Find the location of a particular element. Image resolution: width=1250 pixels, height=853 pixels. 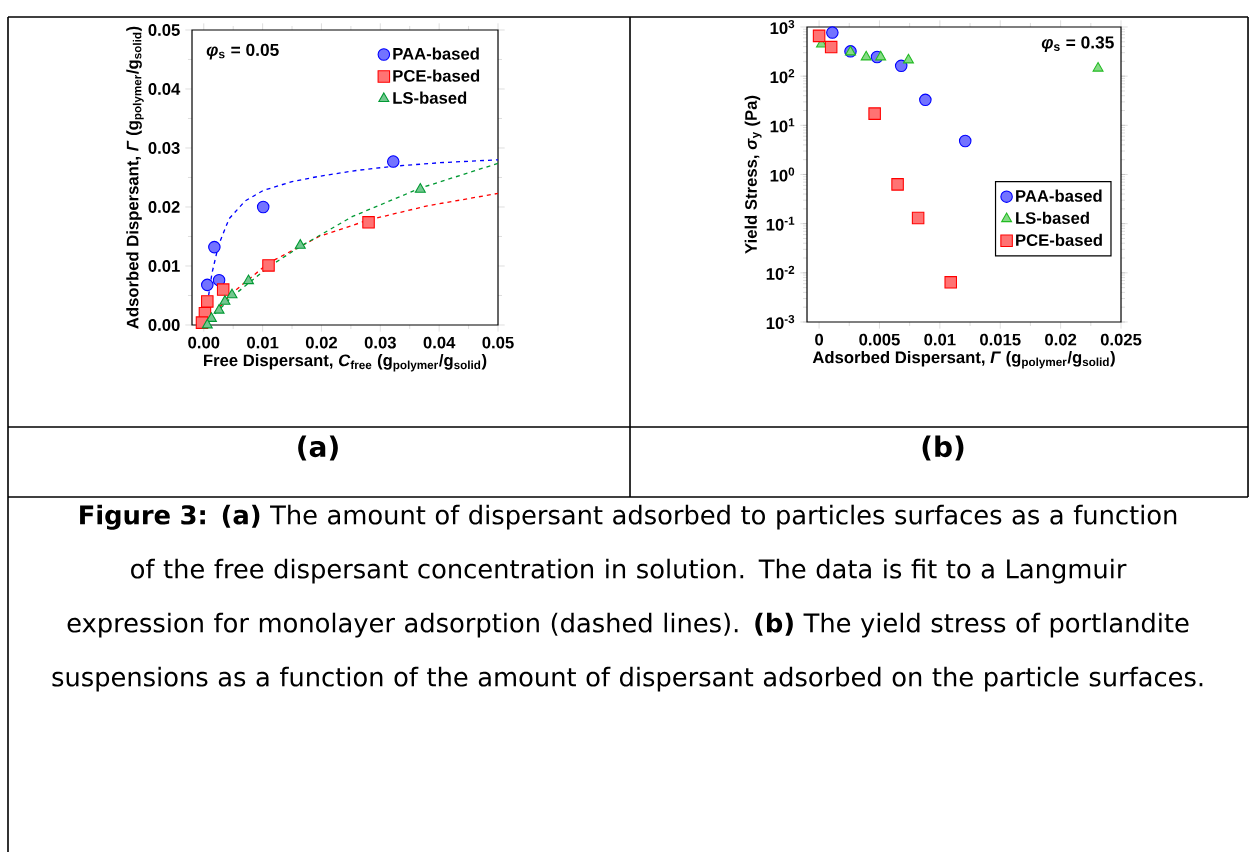

x-tick-label: 0.025 is located at coordinates (1121, 339).